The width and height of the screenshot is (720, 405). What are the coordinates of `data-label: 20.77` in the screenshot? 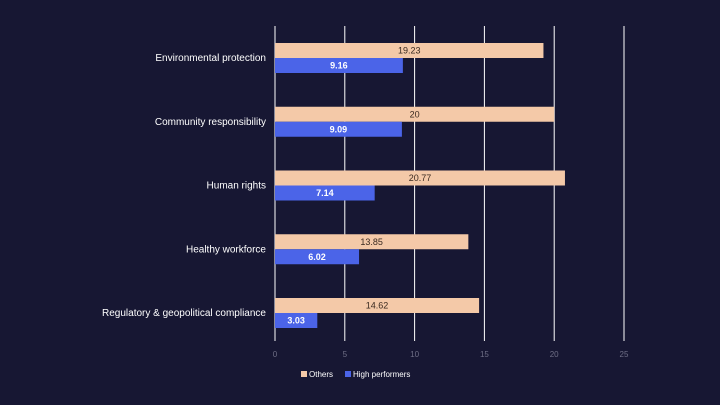 It's located at (420, 178).